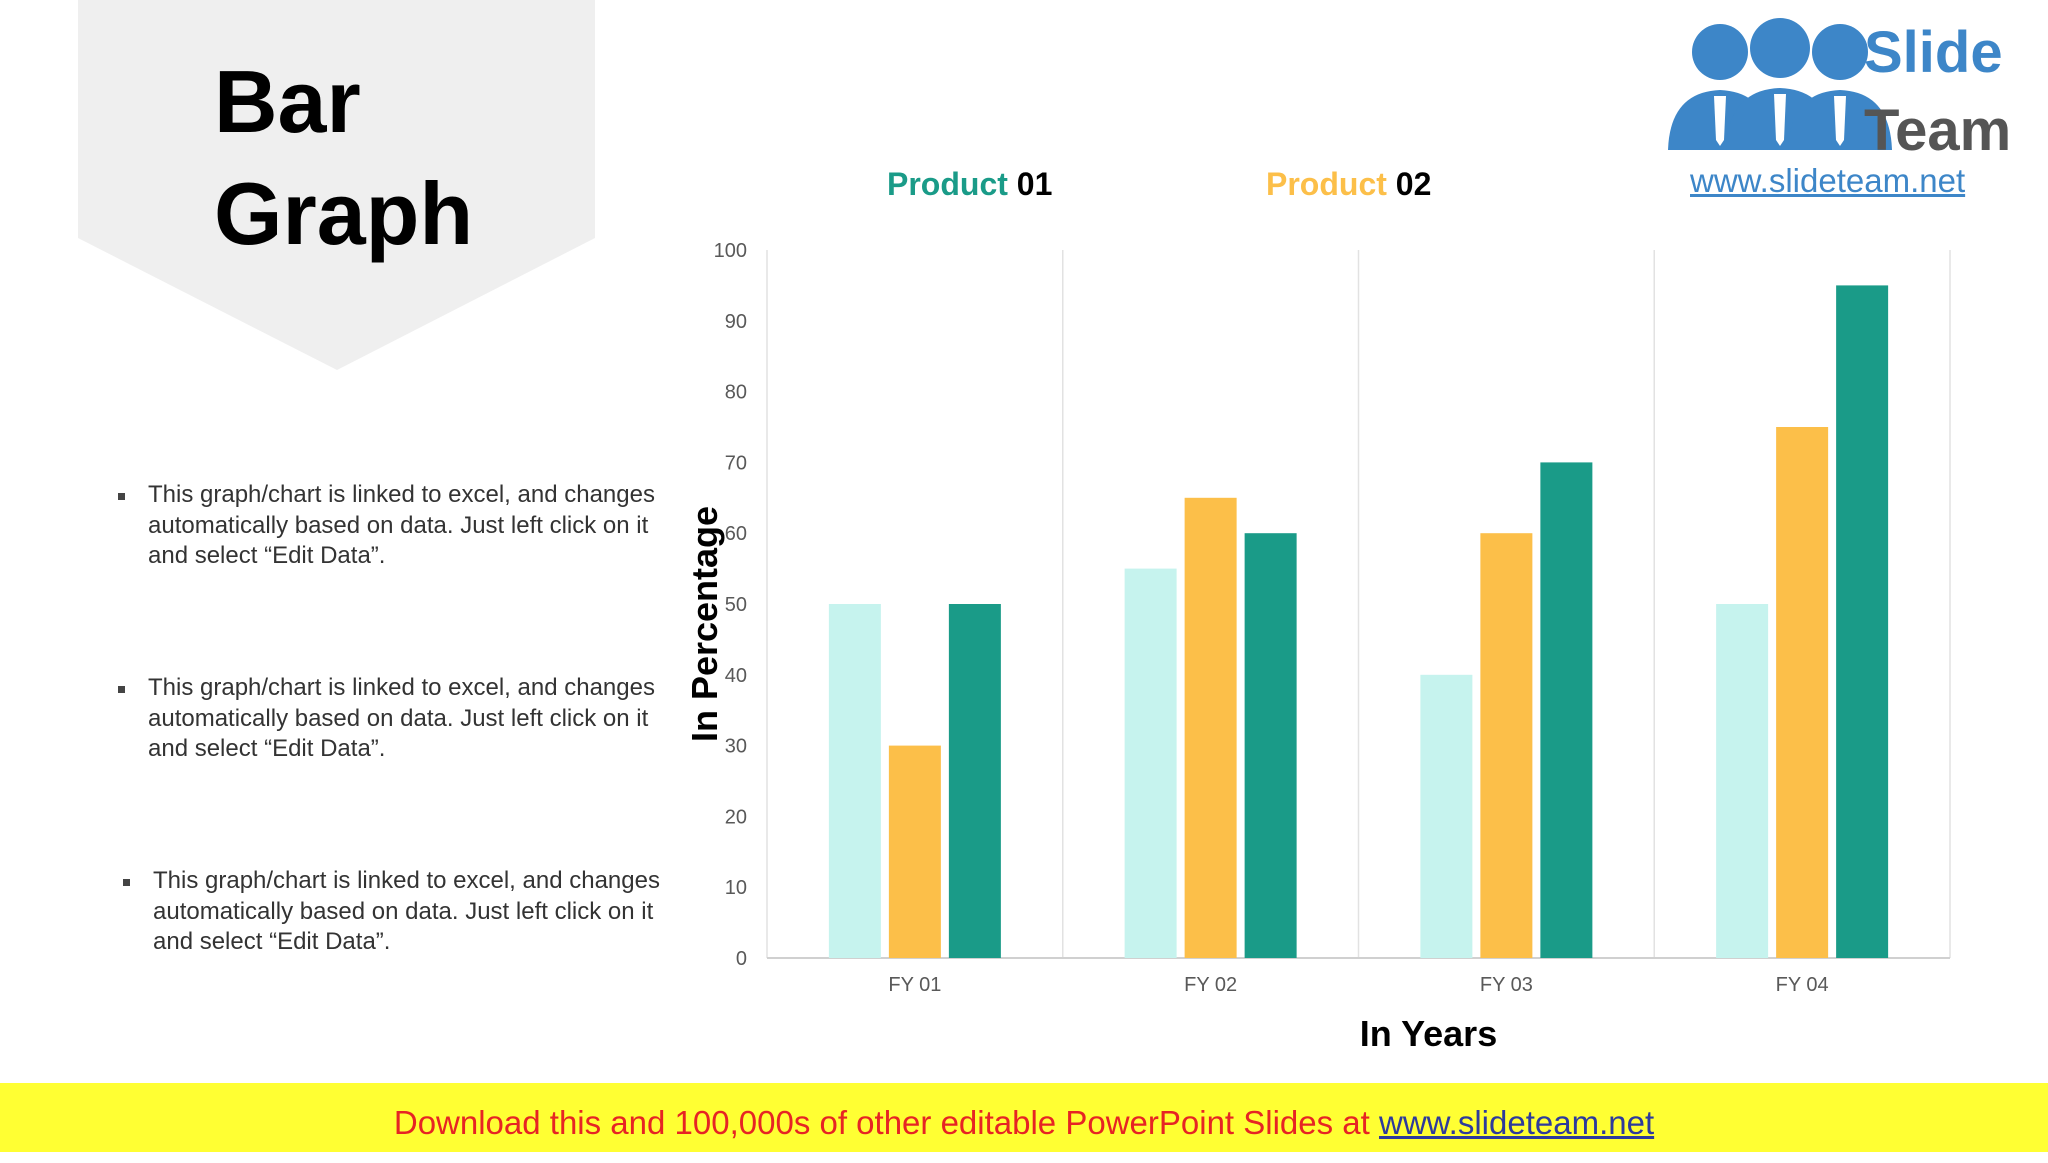 This screenshot has width=2048, height=1163. What do you see at coordinates (736, 534) in the screenshot?
I see `y-tick-label: 60` at bounding box center [736, 534].